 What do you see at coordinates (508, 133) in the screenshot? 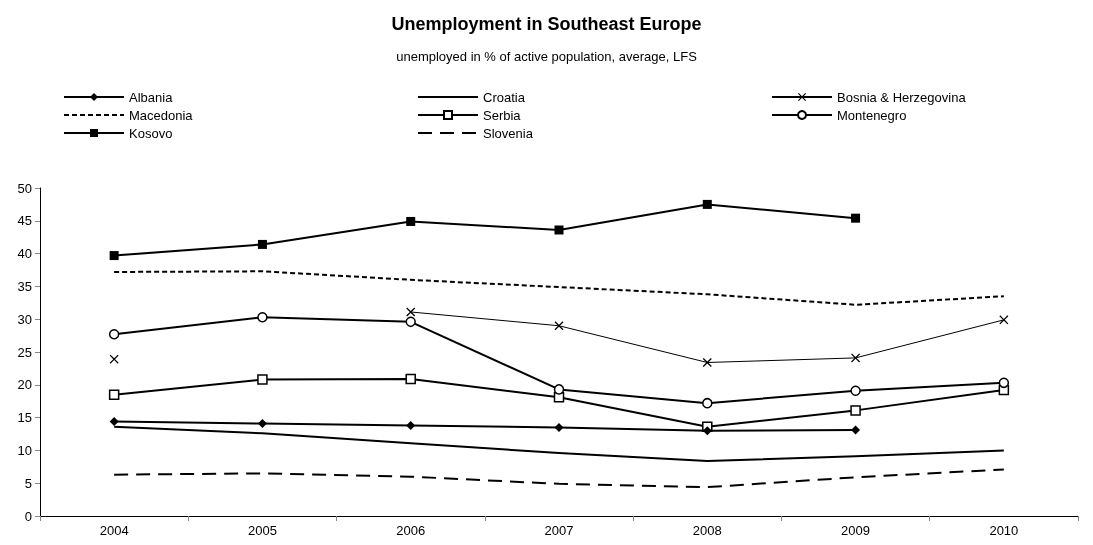
I see `legend-label: Slovenia` at bounding box center [508, 133].